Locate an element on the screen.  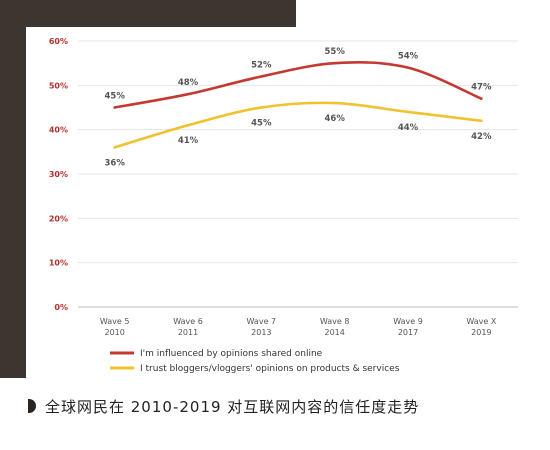
caption-text: 全球网民在 2010-2019 对互联网内容的信任度走势 is located at coordinates (232, 406).